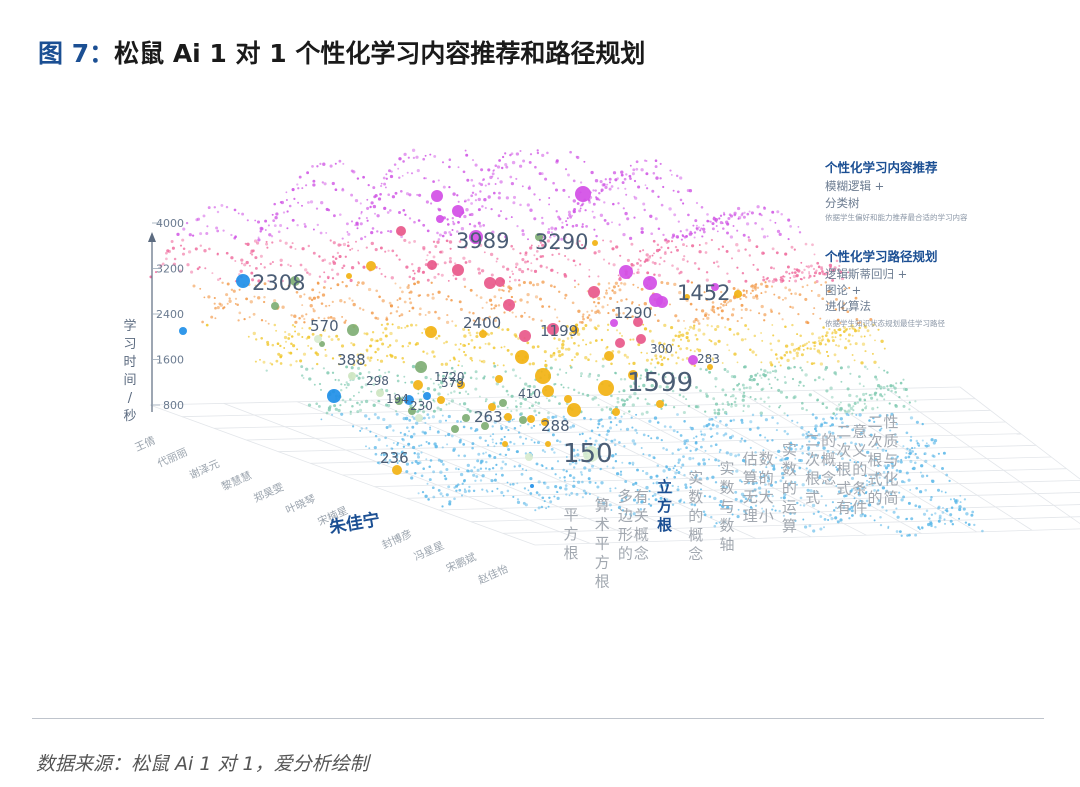  I want to click on figure-title: 图 7：松鼠 Ai 1 对 1 个性化学习内容推荐和路径规划, so click(341, 52).